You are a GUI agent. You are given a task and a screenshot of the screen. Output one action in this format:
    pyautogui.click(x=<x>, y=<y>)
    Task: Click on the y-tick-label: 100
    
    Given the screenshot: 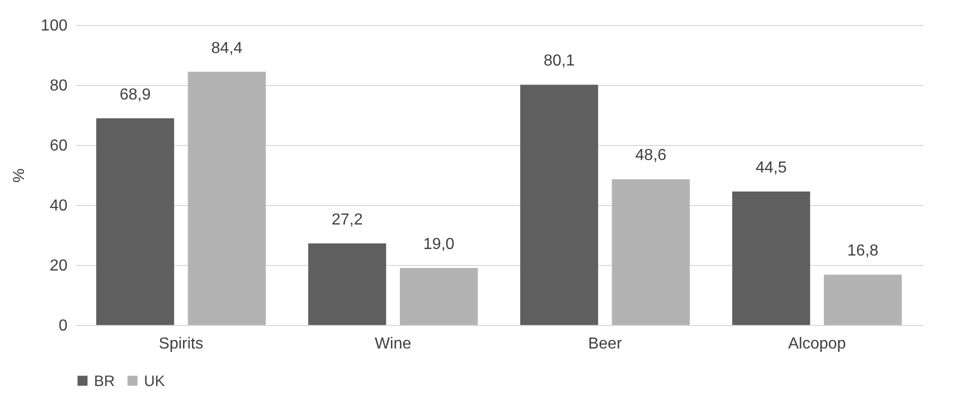 What is the action you would take?
    pyautogui.click(x=54, y=26)
    